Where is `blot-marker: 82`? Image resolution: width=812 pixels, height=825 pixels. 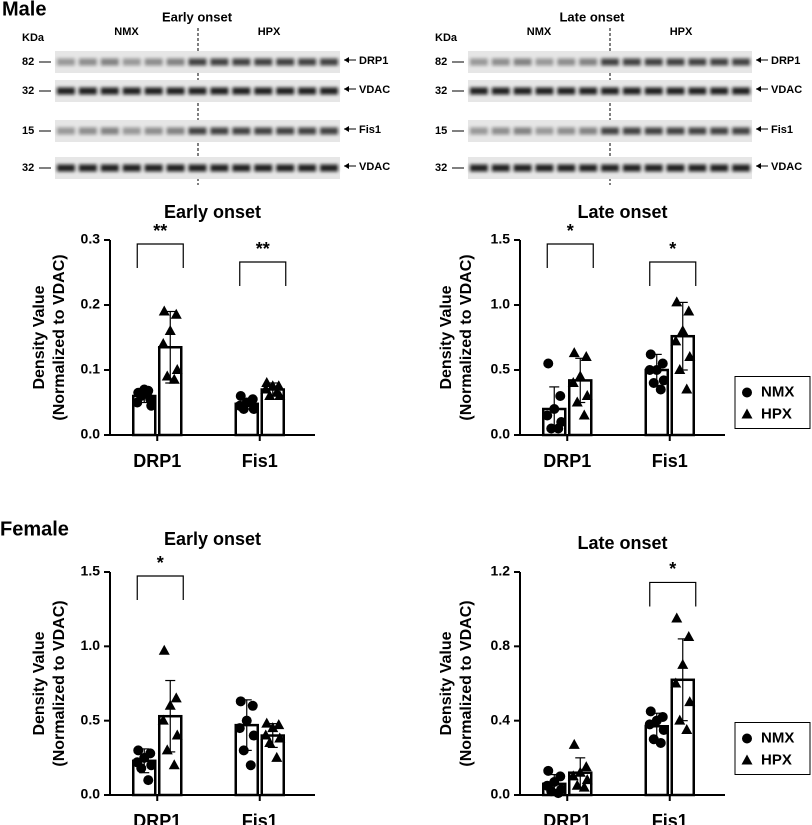
blot-marker: 82 is located at coordinates (28, 62).